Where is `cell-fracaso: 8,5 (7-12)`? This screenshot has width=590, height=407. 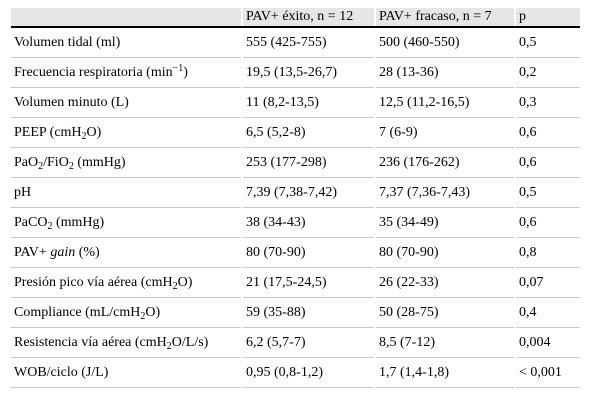 cell-fracaso: 8,5 (7-12) is located at coordinates (444, 342).